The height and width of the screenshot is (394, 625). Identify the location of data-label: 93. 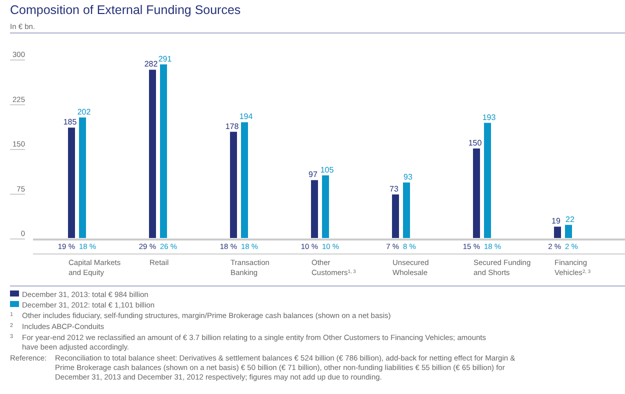
(408, 177).